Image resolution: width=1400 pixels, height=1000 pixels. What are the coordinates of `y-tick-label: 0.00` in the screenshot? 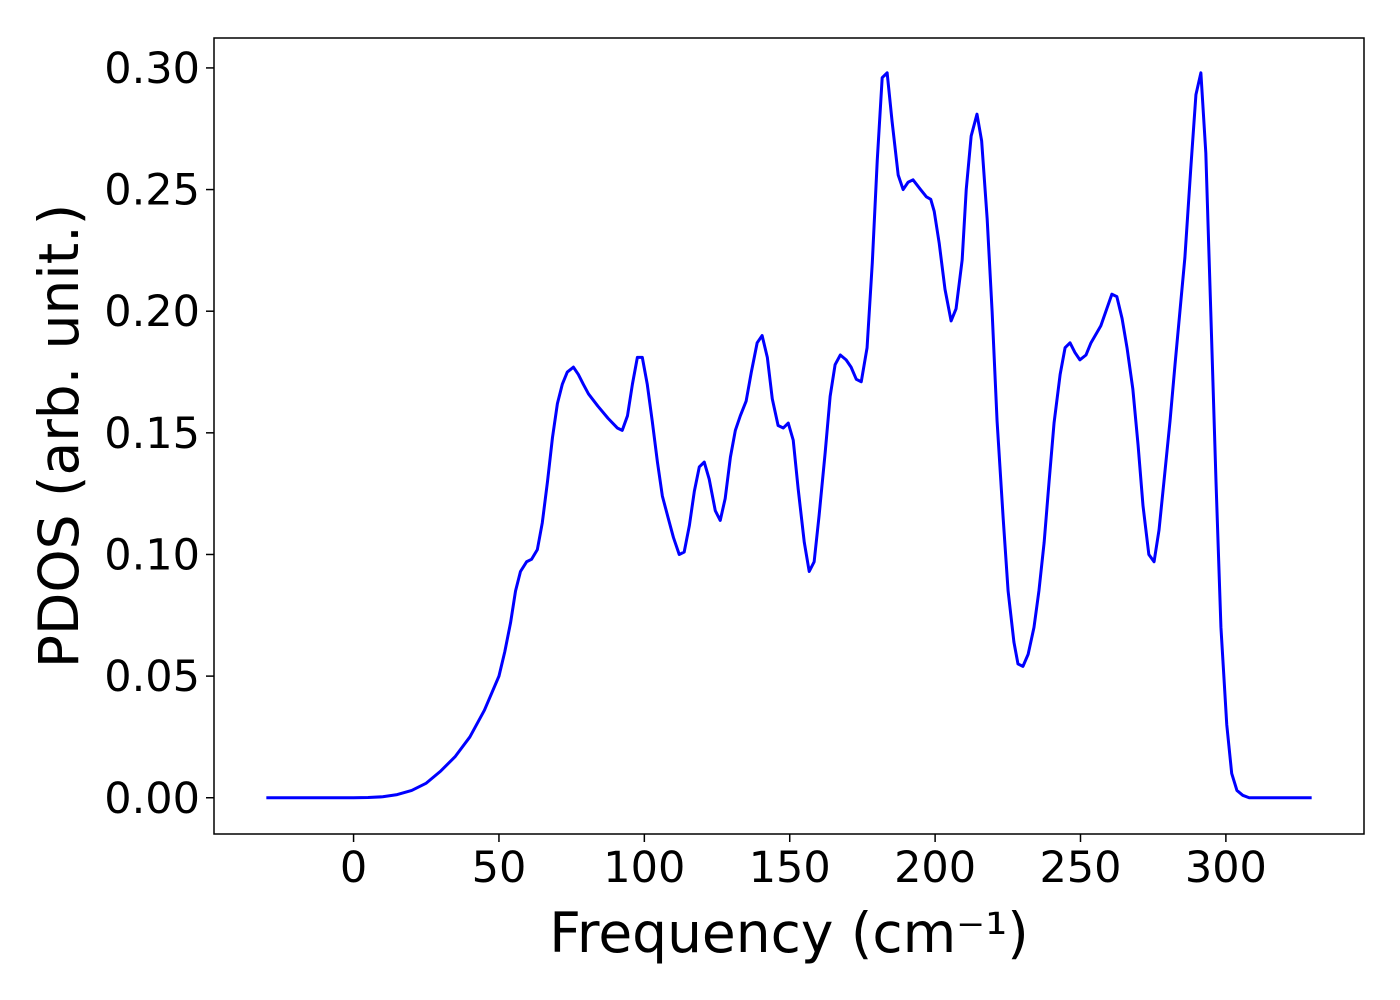 It's located at (152, 799).